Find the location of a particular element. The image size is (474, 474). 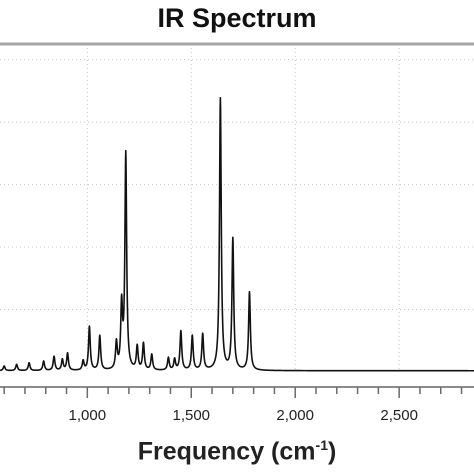

chart-title: IR Spectrum is located at coordinates (237, 18).